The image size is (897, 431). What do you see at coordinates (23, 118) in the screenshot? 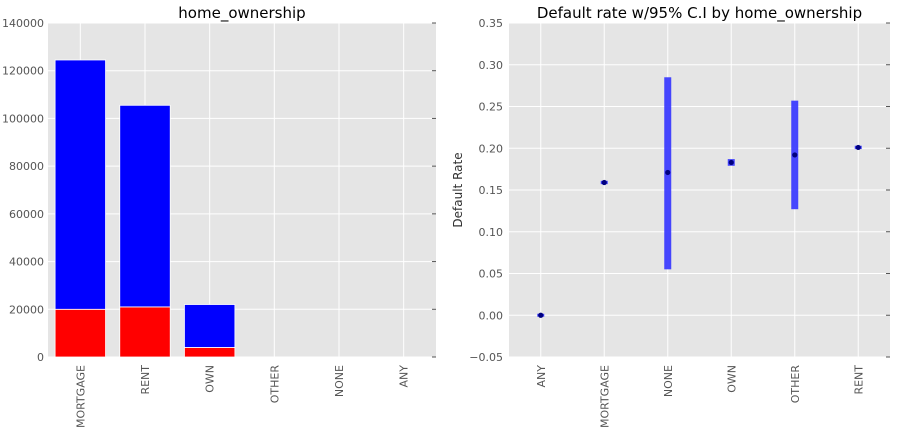
I see `y-tick-label: 100000` at bounding box center [23, 118].